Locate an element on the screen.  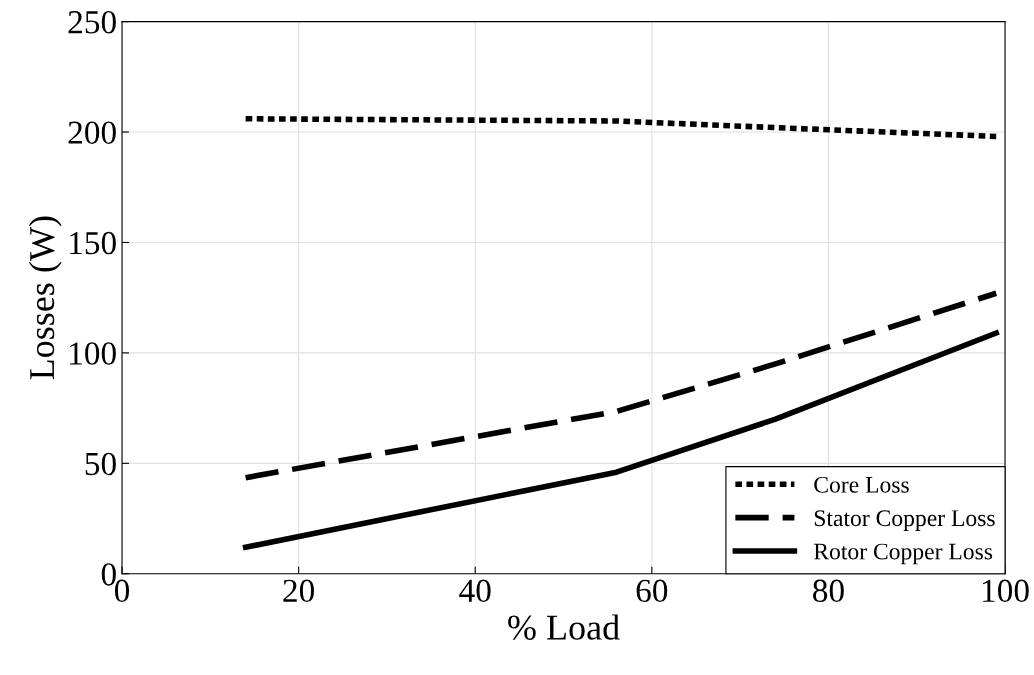
x-tick-label: 20 is located at coordinates (299, 591).